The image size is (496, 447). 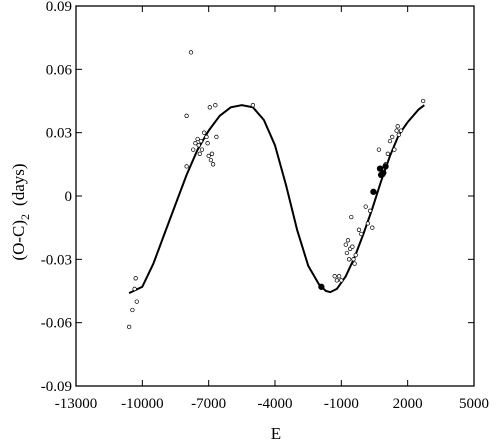 What do you see at coordinates (18, 240) in the screenshot?
I see `y-axis-title-main: (O-C)` at bounding box center [18, 240].